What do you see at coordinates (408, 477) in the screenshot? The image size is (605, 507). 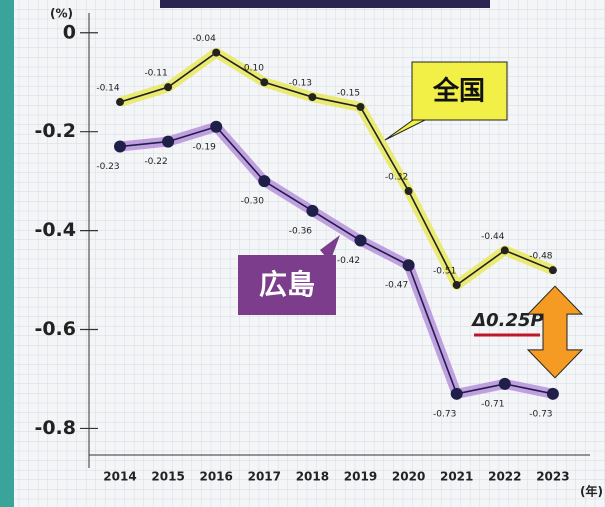 I see `x-tick-label: 2020` at bounding box center [408, 477].